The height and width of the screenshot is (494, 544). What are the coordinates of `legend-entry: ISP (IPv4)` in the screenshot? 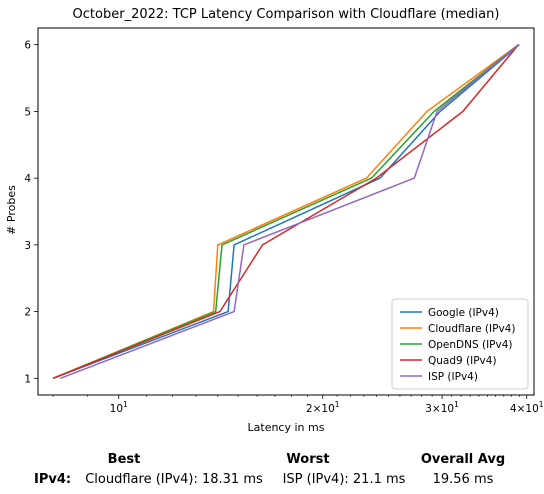 It's located at (453, 377).